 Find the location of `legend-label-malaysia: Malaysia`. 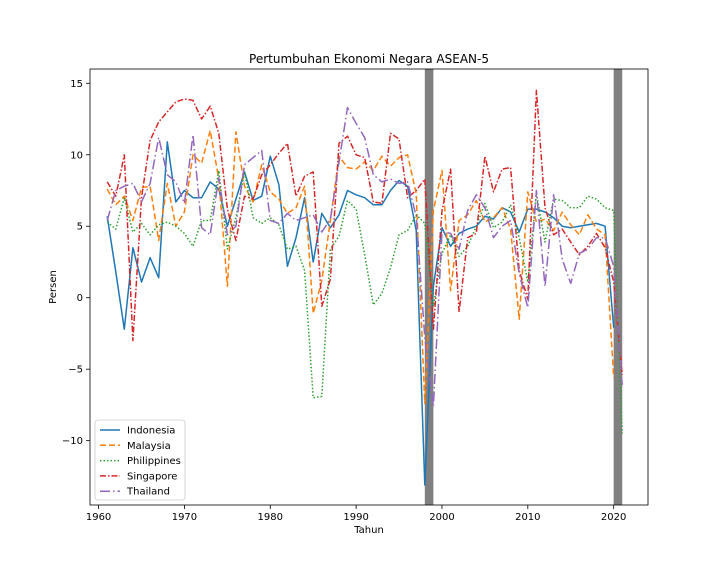

legend-label-malaysia: Malaysia is located at coordinates (149, 446).